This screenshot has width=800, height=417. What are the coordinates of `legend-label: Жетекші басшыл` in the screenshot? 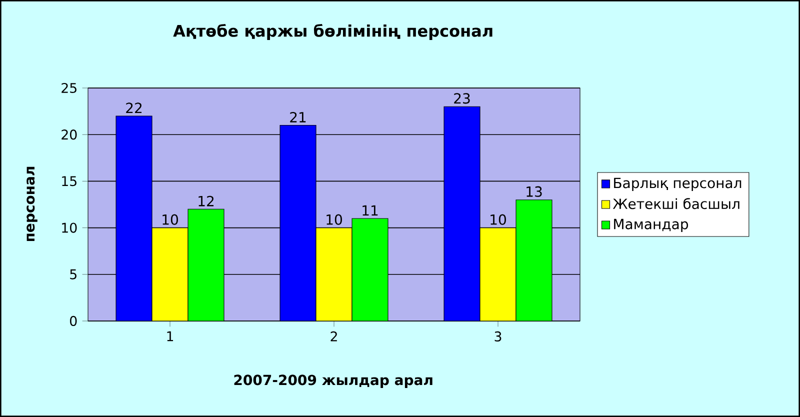 It's located at (676, 204).